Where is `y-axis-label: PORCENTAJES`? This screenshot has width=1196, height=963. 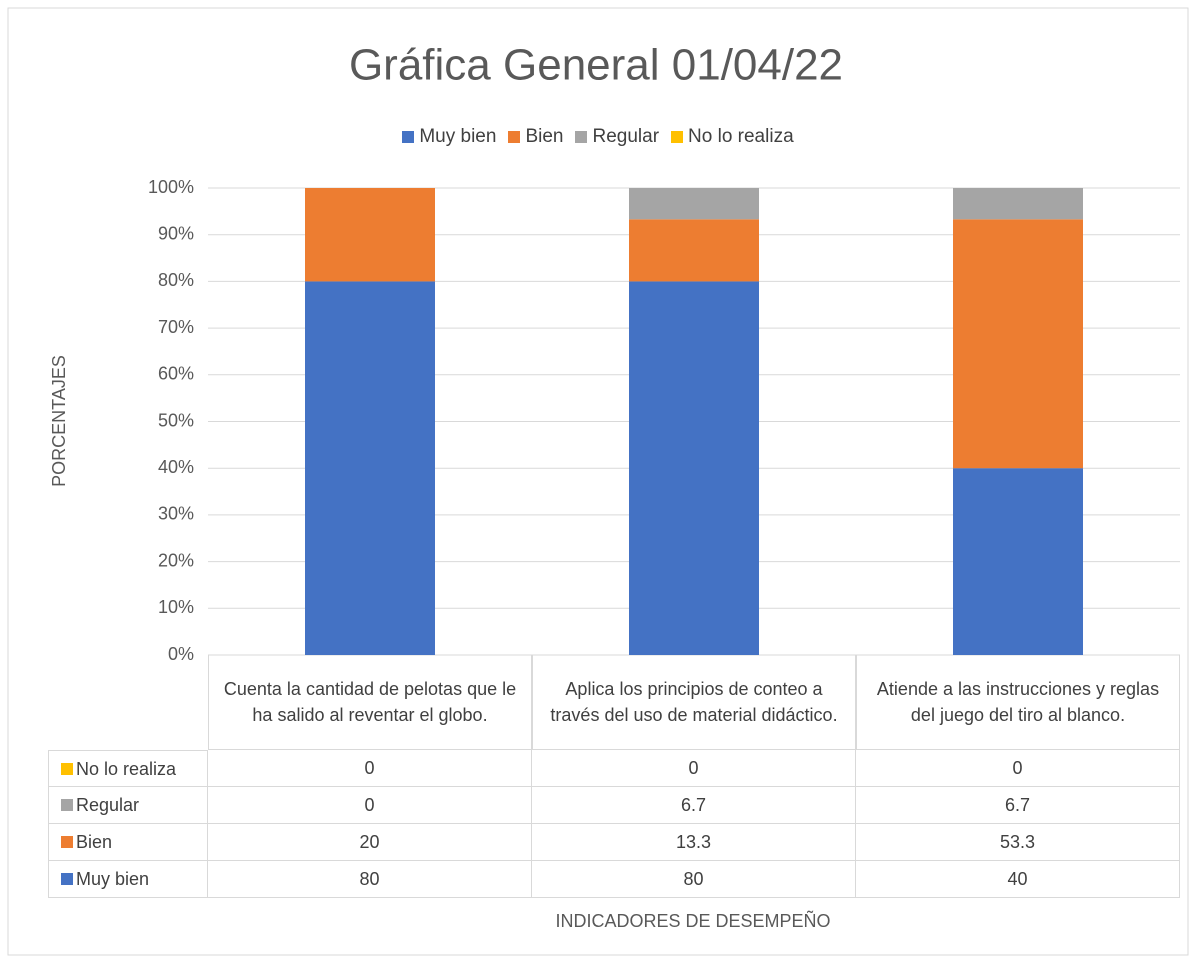 y-axis-label: PORCENTAJES is located at coordinates (59, 421).